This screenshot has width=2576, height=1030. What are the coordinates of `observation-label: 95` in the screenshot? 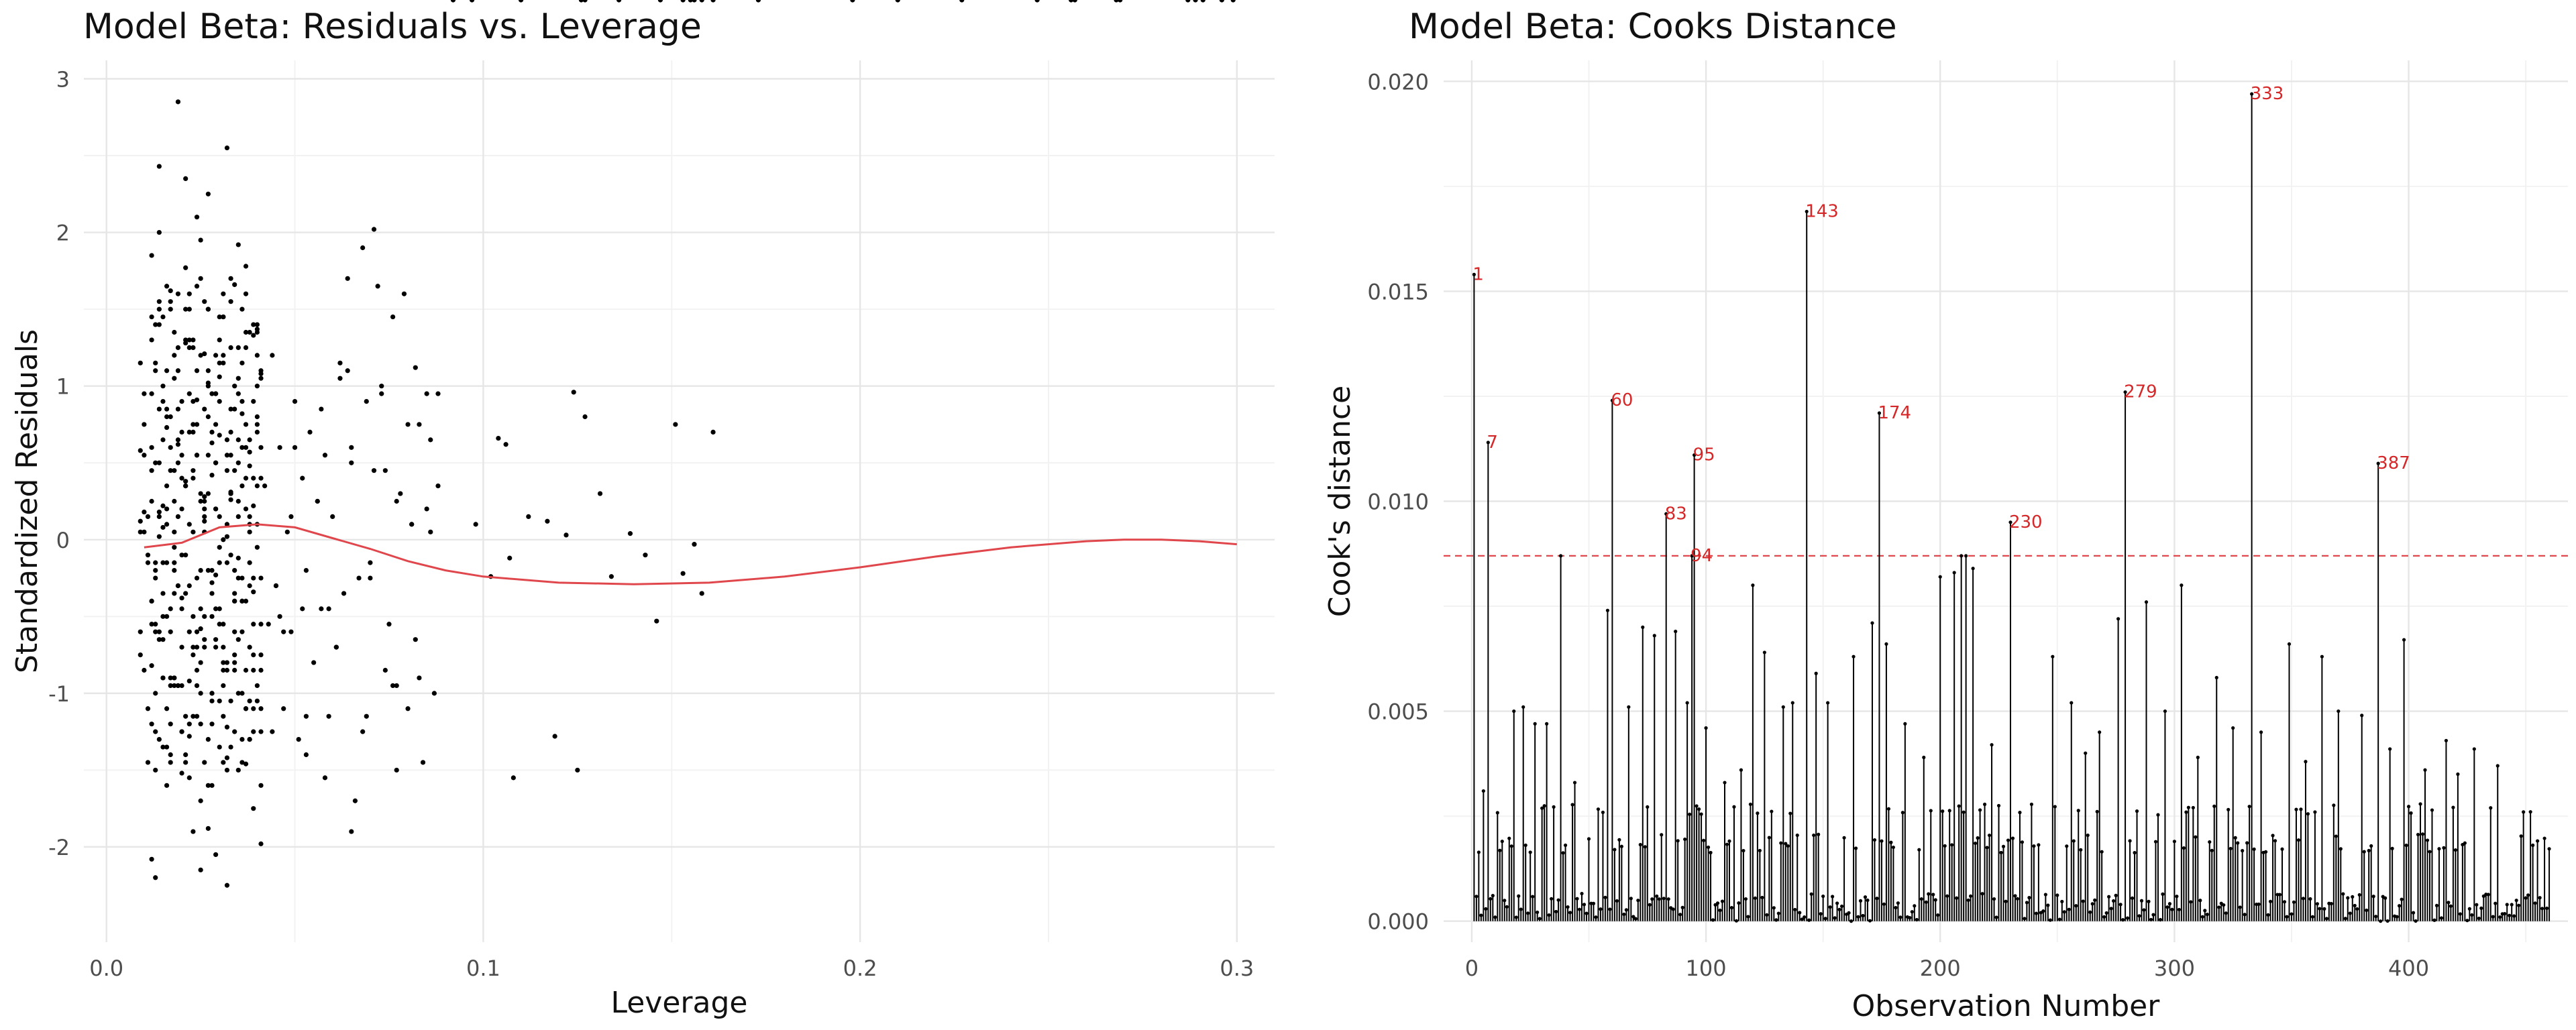 It's located at (1704, 455).